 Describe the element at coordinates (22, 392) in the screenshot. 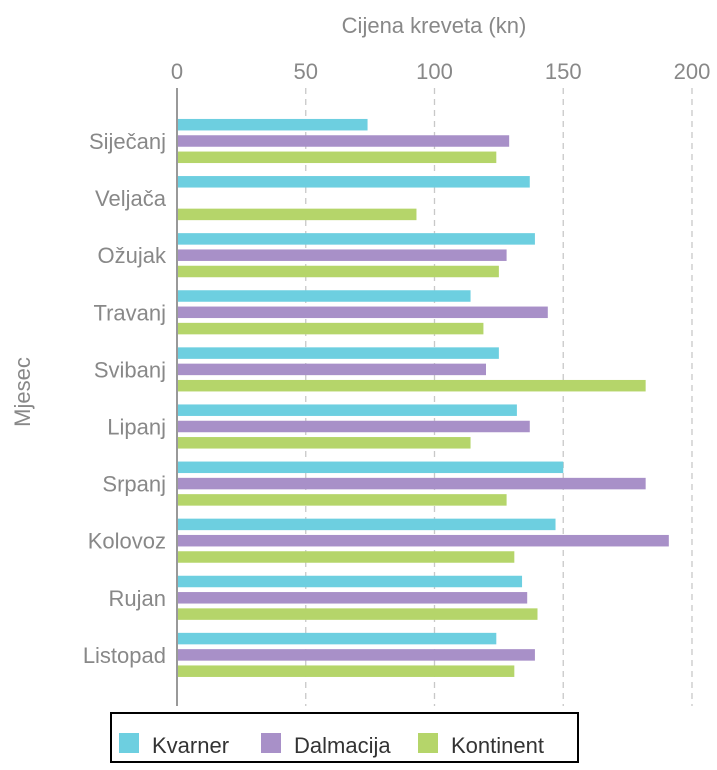

I see `y-axis-title: Mjesec` at that location.